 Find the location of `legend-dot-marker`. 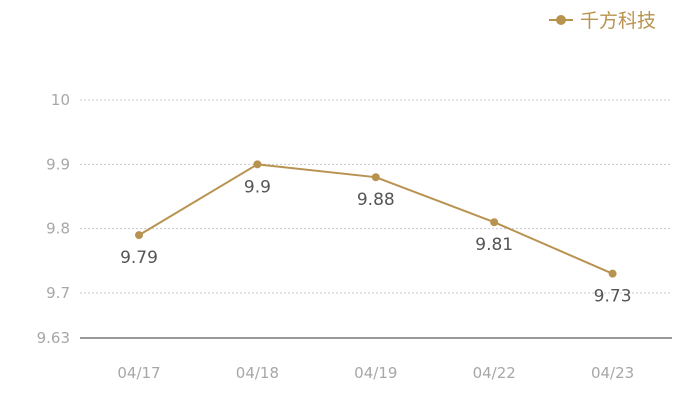

legend-dot-marker is located at coordinates (561, 20).